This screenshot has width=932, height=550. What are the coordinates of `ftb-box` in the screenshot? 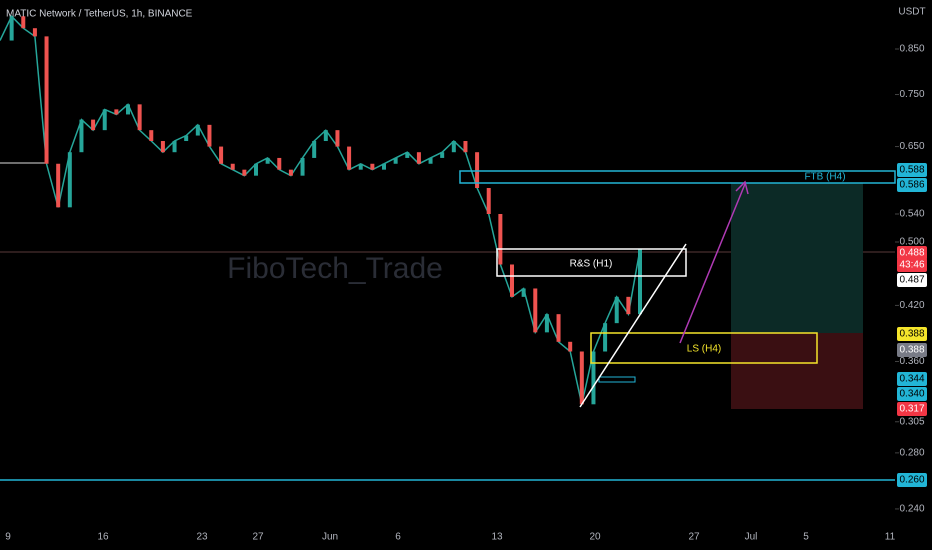 It's located at (677, 177).